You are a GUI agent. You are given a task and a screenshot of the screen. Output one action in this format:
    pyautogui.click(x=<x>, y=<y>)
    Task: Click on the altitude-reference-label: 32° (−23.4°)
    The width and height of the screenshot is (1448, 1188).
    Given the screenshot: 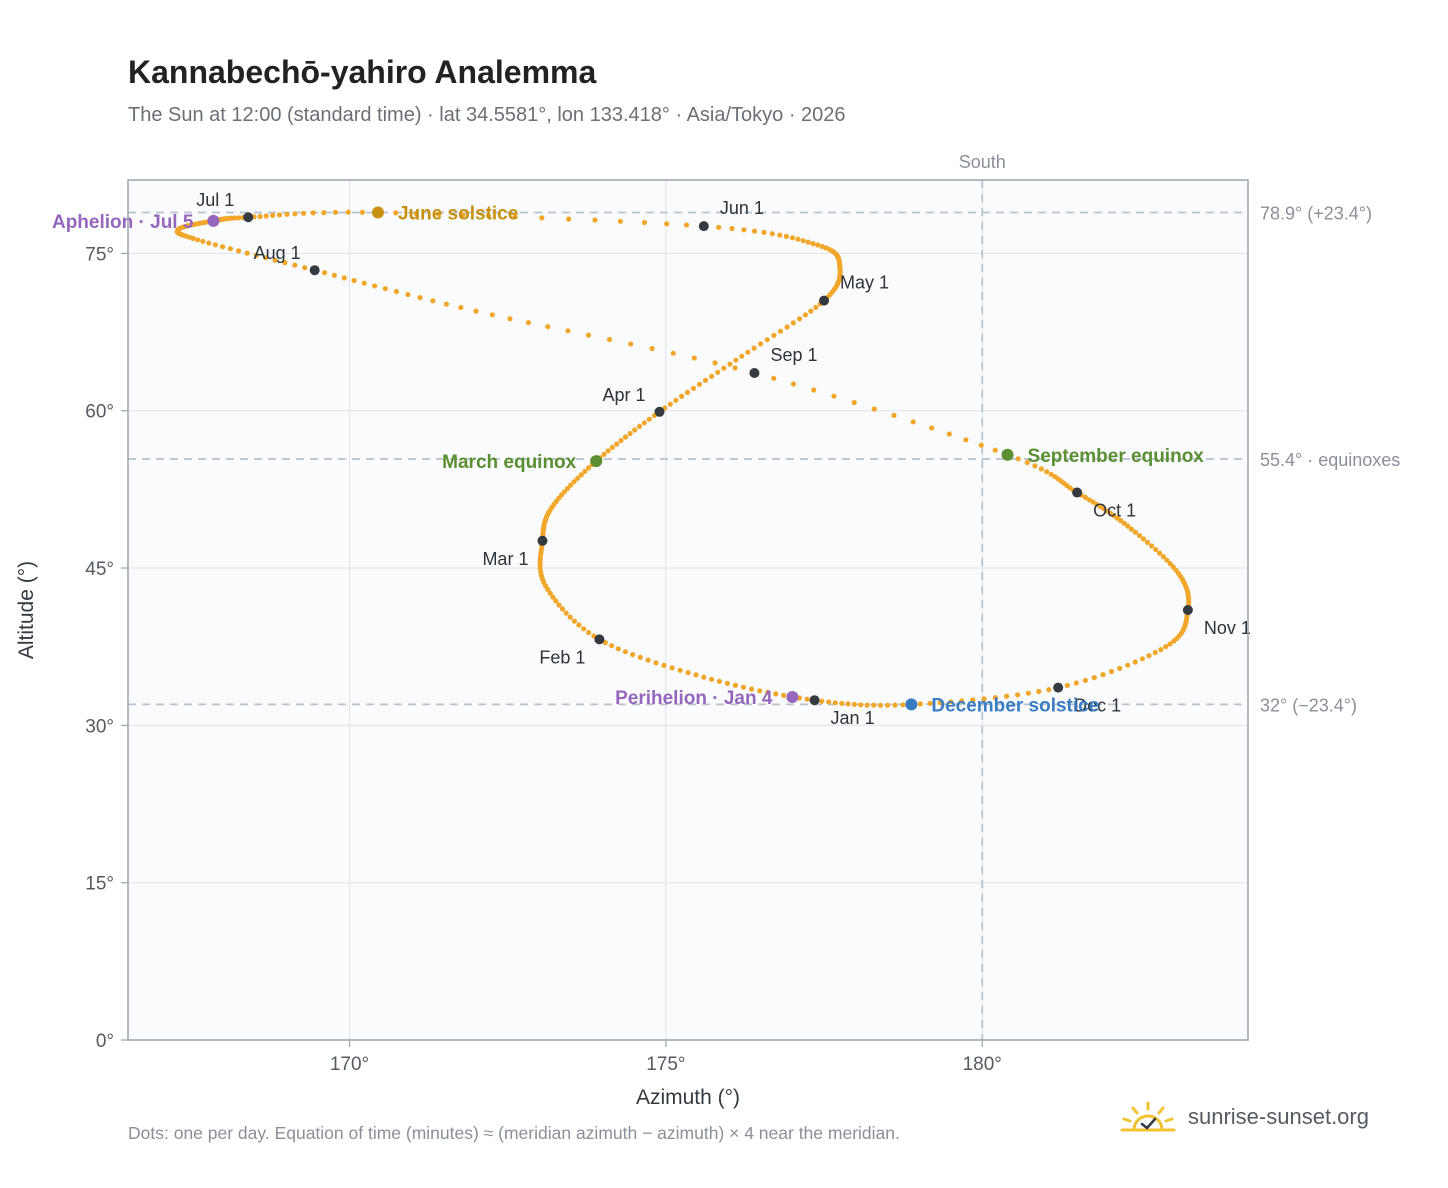 What is the action you would take?
    pyautogui.click(x=1308, y=705)
    